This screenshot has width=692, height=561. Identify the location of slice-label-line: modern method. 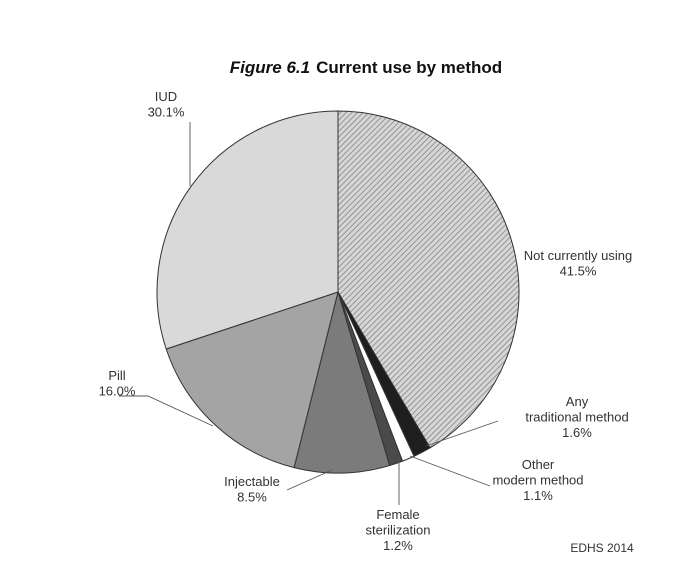
(537, 480).